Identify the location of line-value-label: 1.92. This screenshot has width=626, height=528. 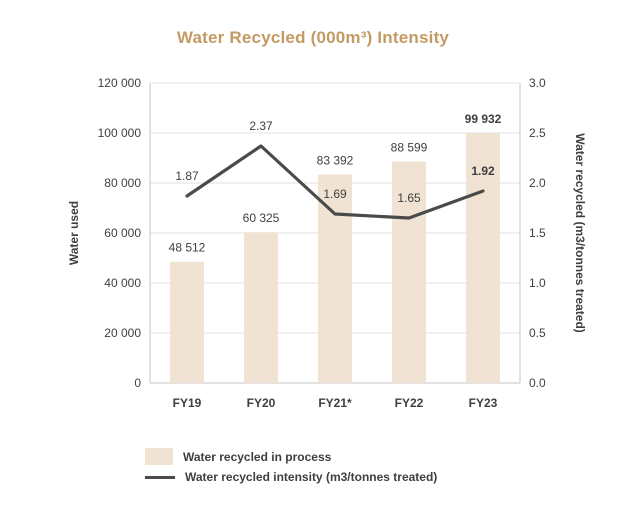
(483, 171).